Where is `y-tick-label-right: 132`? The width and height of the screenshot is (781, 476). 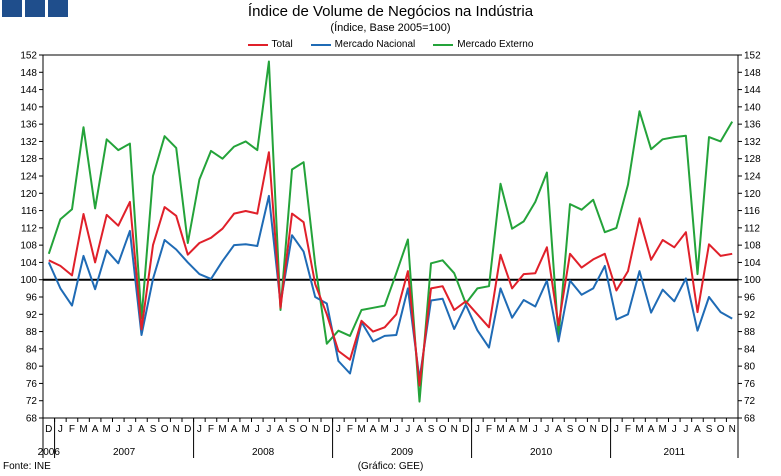 y-tick-label-right: 132 is located at coordinates (752, 142).